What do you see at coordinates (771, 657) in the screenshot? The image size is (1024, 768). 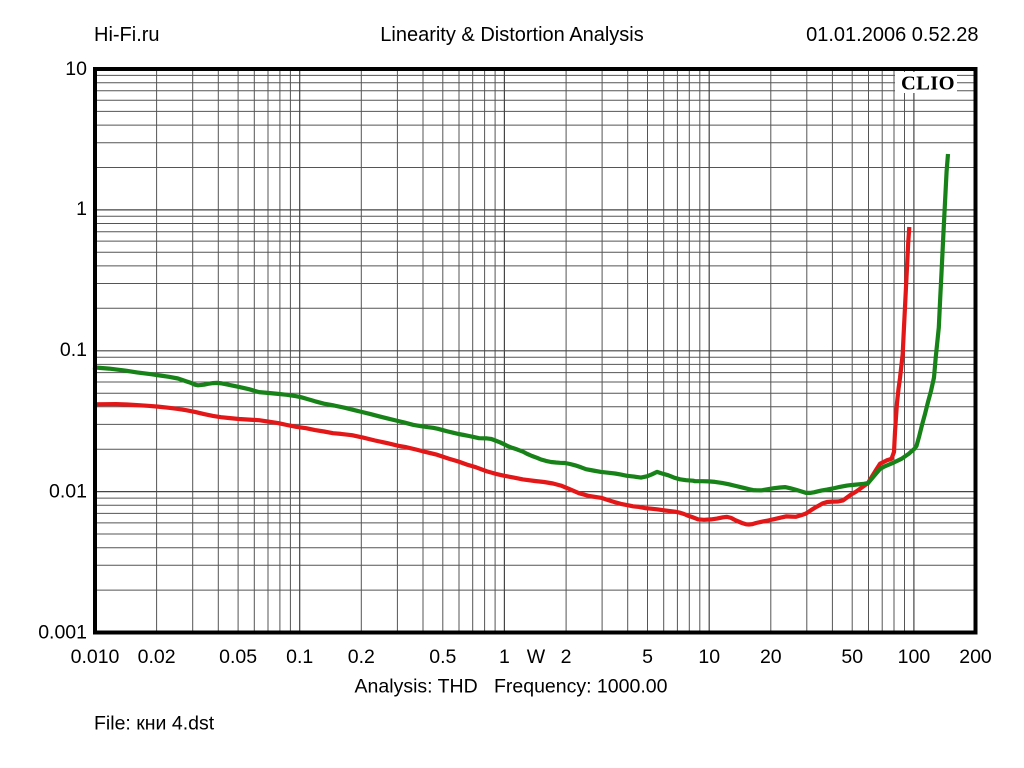 I see `svg-text: 20` at bounding box center [771, 657].